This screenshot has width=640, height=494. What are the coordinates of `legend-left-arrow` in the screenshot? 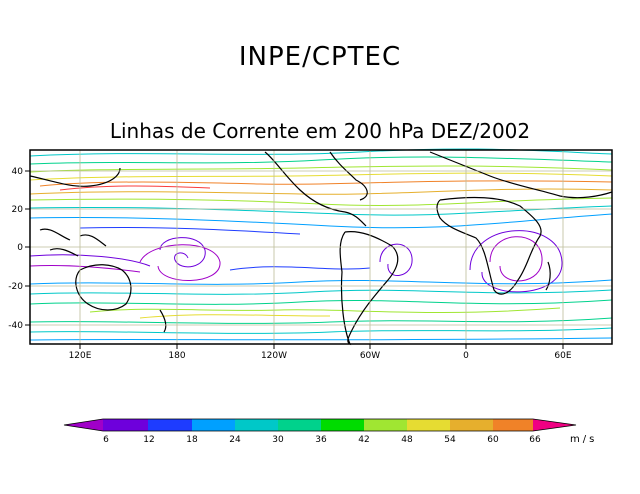 It's located at (83, 425).